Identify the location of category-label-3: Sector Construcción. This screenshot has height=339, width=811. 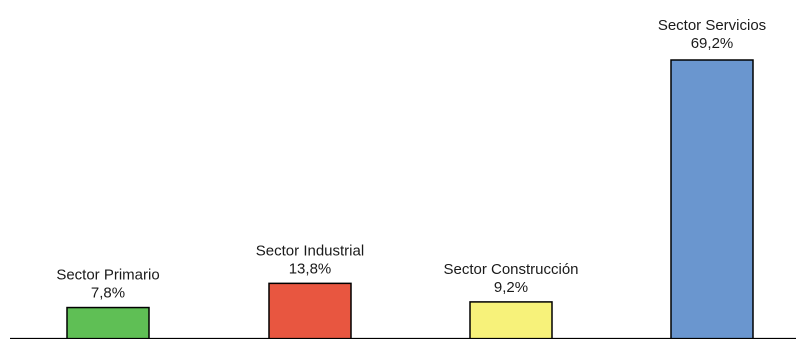
(510, 269).